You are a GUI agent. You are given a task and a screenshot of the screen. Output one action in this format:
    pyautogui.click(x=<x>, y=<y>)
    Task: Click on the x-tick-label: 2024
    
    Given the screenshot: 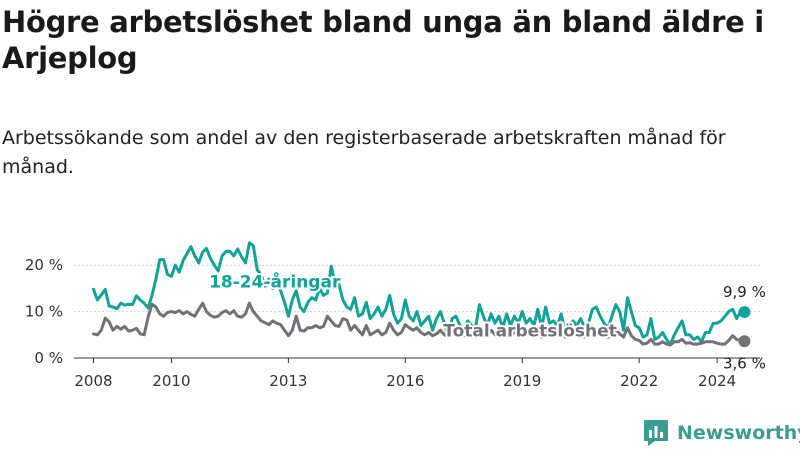 What is the action you would take?
    pyautogui.click(x=717, y=381)
    